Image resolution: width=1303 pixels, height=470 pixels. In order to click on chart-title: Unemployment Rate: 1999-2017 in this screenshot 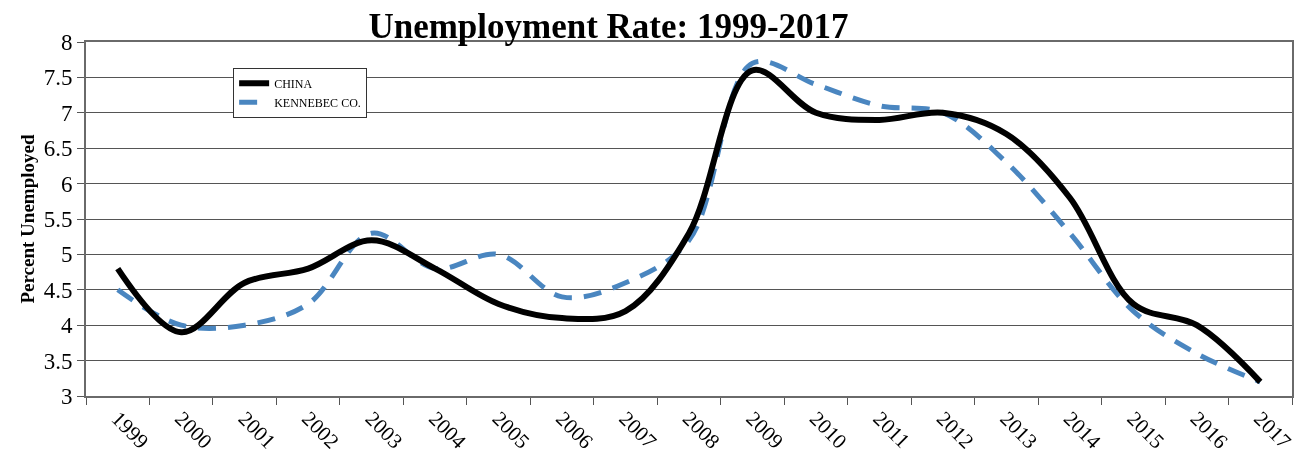, I will do `click(608, 26)`.